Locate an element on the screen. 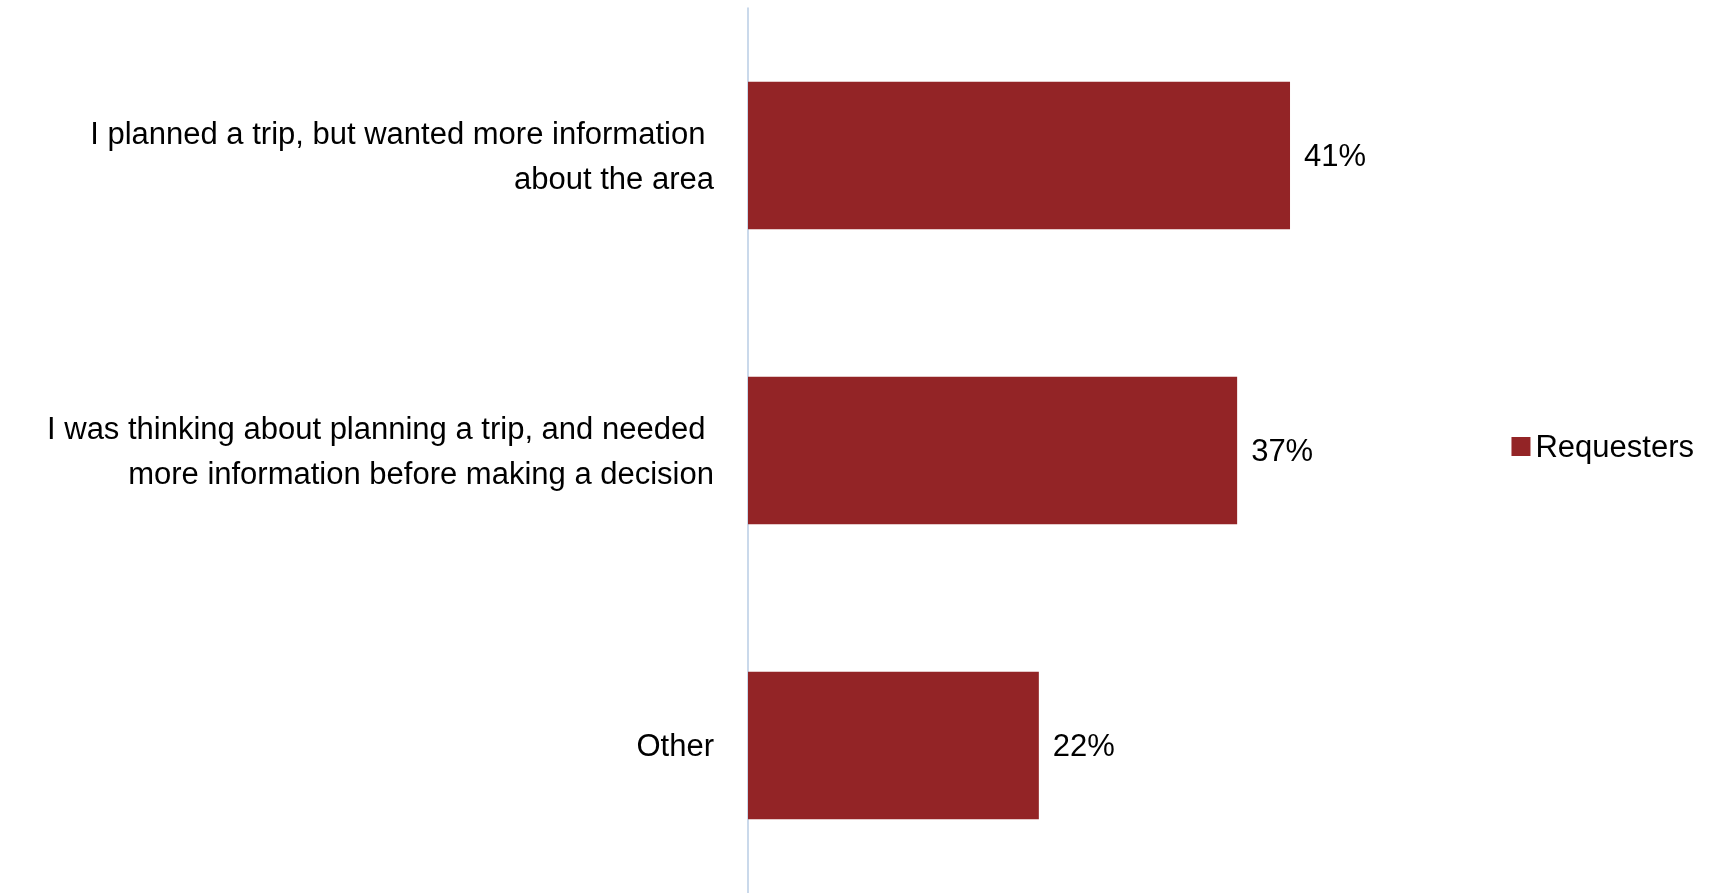  y-tick-label: I planned a trip, but wanted more information about the area is located at coordinates (402, 155).